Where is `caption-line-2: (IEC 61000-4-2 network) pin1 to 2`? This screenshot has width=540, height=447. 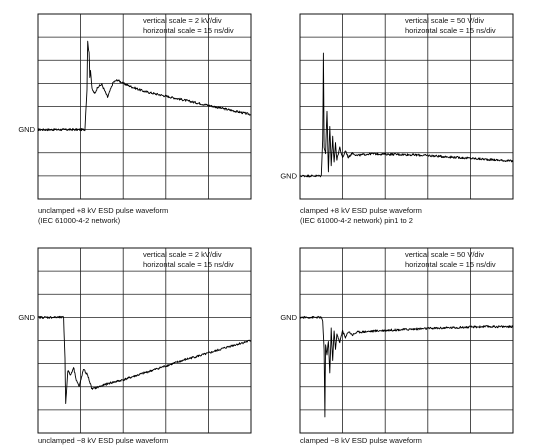
caption-line-2: (IEC 61000-4-2 network) pin1 to 2 is located at coordinates (356, 220).